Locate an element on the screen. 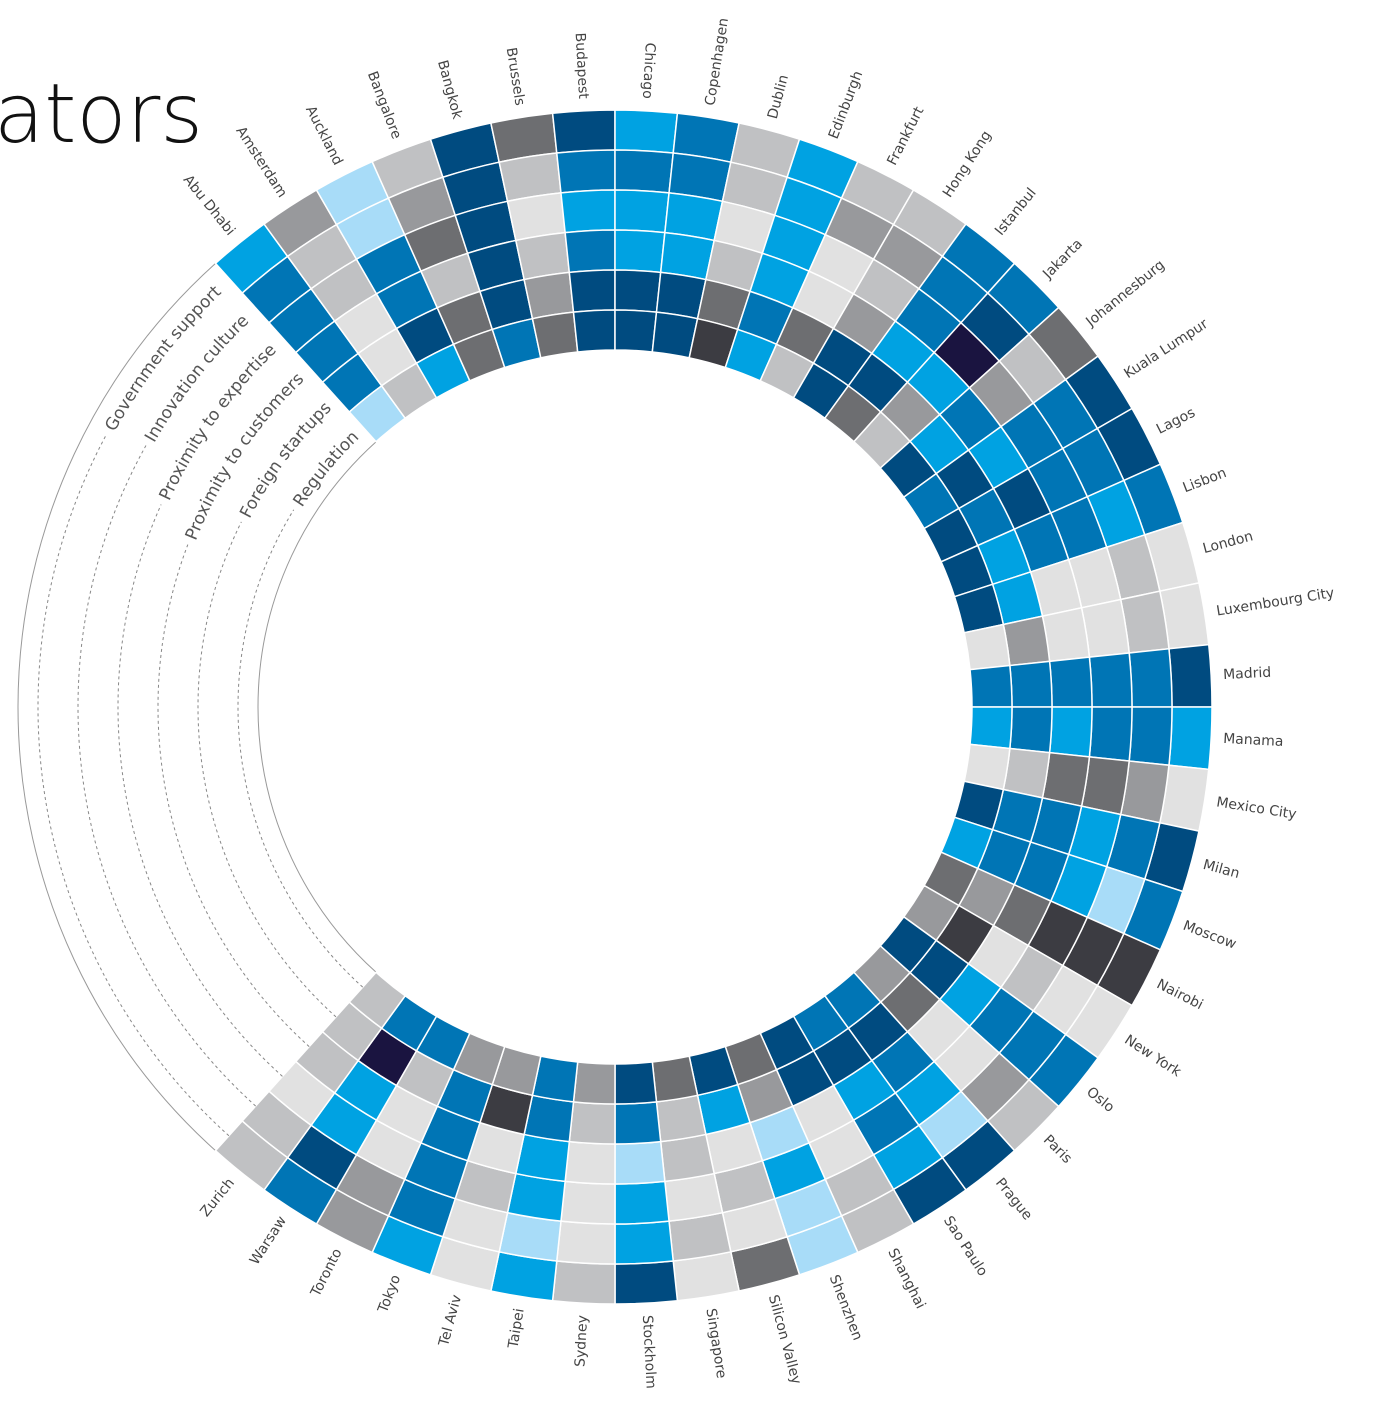  city-label: Singapore is located at coordinates (715, 1343).